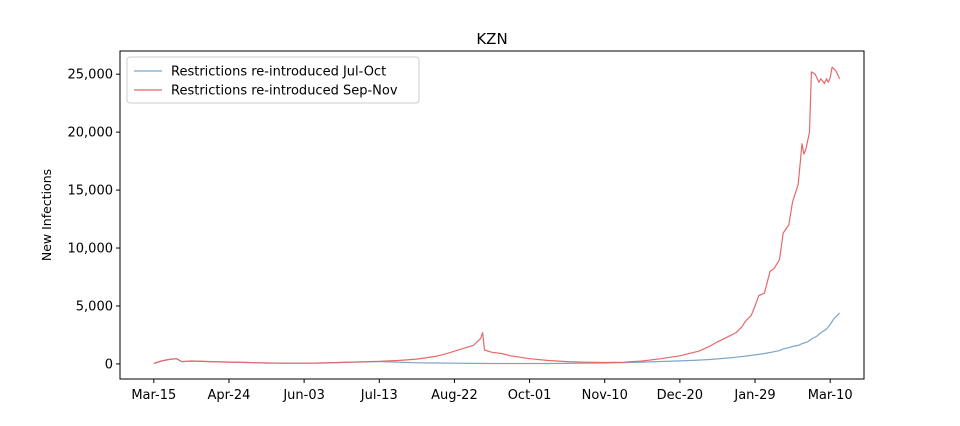  What do you see at coordinates (91, 133) in the screenshot?
I see `y-tick-label: 20,000` at bounding box center [91, 133].